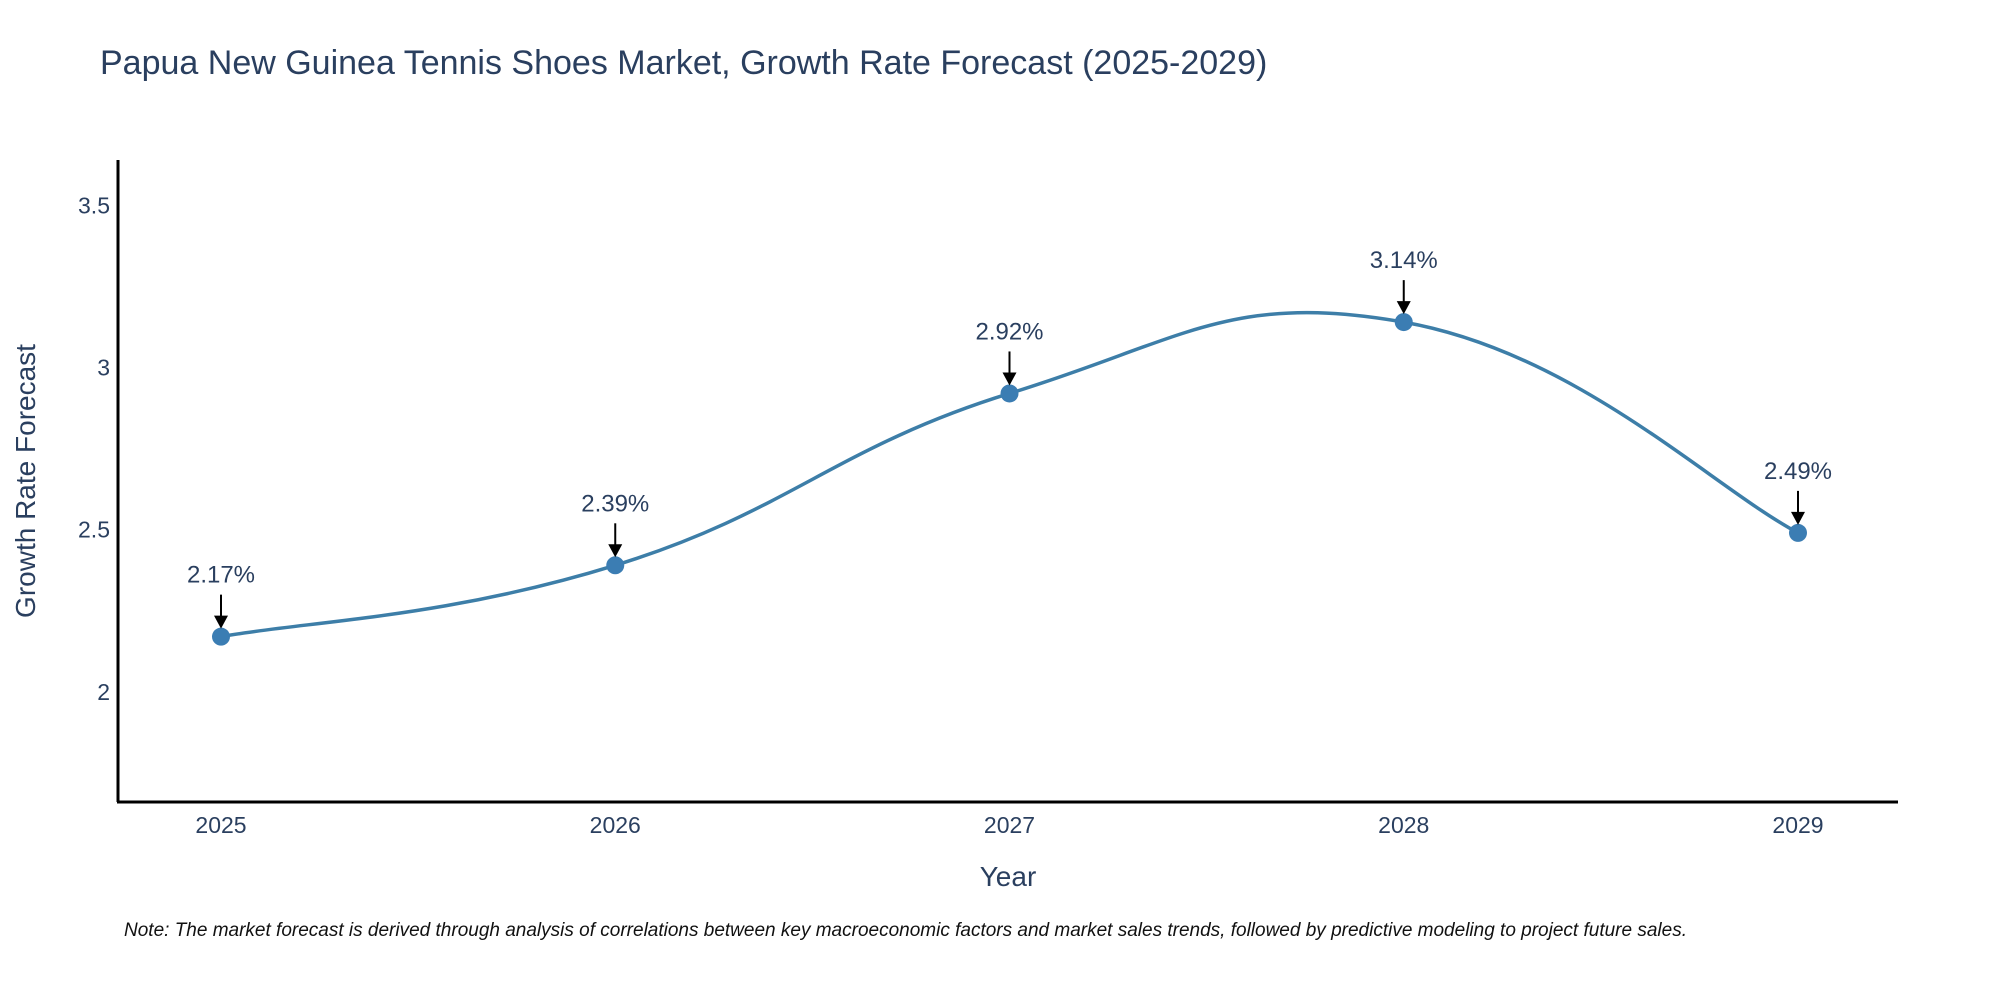 The height and width of the screenshot is (1000, 2000). What do you see at coordinates (94, 530) in the screenshot?
I see `y-tick-label: 2.5` at bounding box center [94, 530].